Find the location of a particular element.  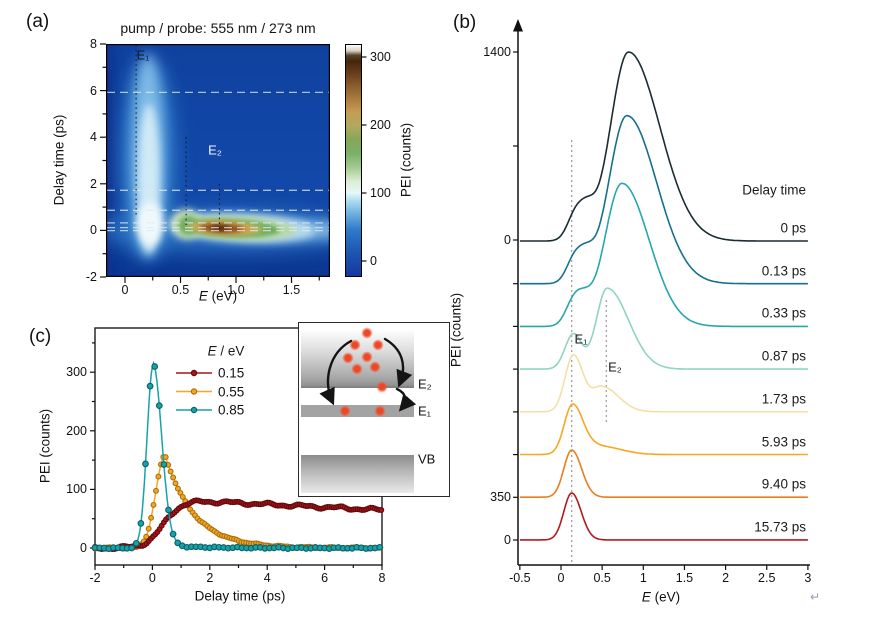

inset-label-vb: VB is located at coordinates (427, 459).